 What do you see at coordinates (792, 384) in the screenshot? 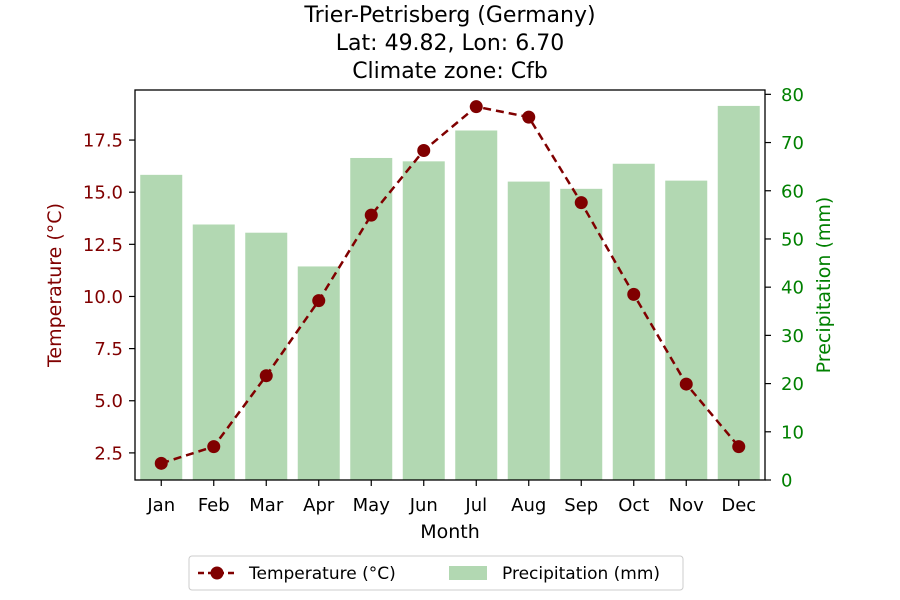
I see `right-tick-label: 20` at bounding box center [792, 384].